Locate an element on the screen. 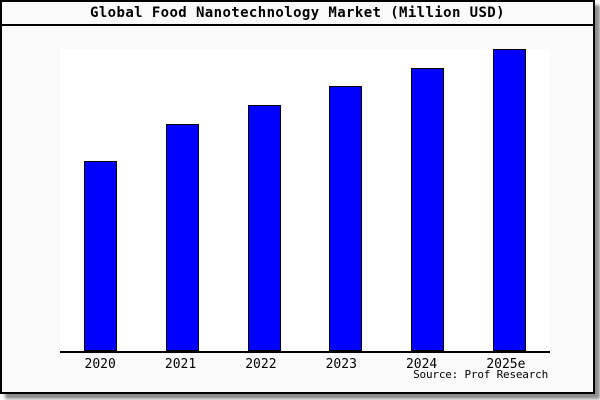  bar-2024 is located at coordinates (427, 209).